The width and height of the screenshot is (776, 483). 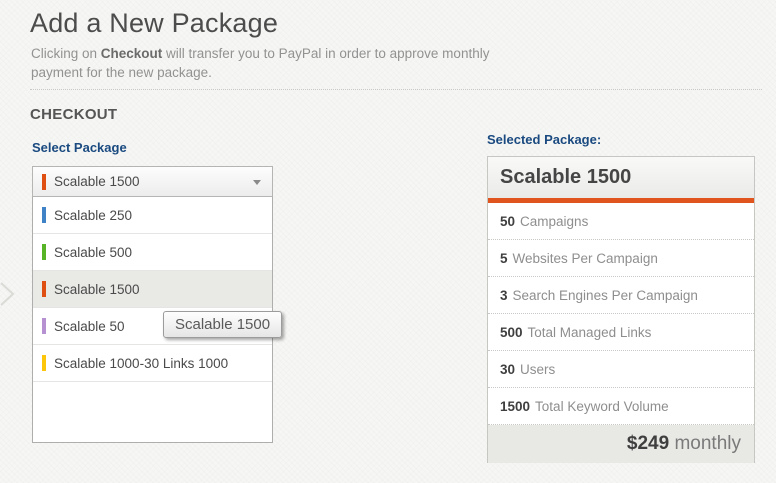 What do you see at coordinates (621, 221) in the screenshot?
I see `feature-row: 50 Campaigns` at bounding box center [621, 221].